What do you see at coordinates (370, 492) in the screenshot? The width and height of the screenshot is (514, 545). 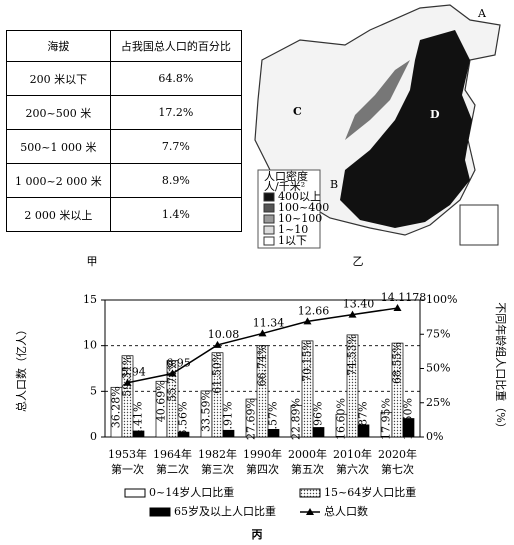 I see `legend-label: 15~64岁人口比重` at bounding box center [370, 492].